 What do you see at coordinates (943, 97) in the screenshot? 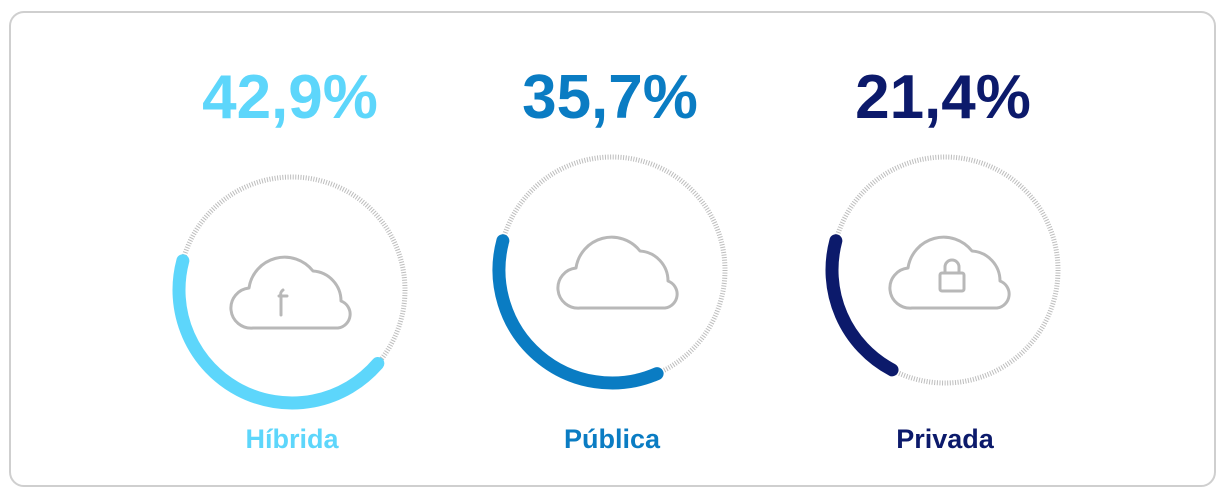
I see `percent-label: 21,4%` at bounding box center [943, 97].